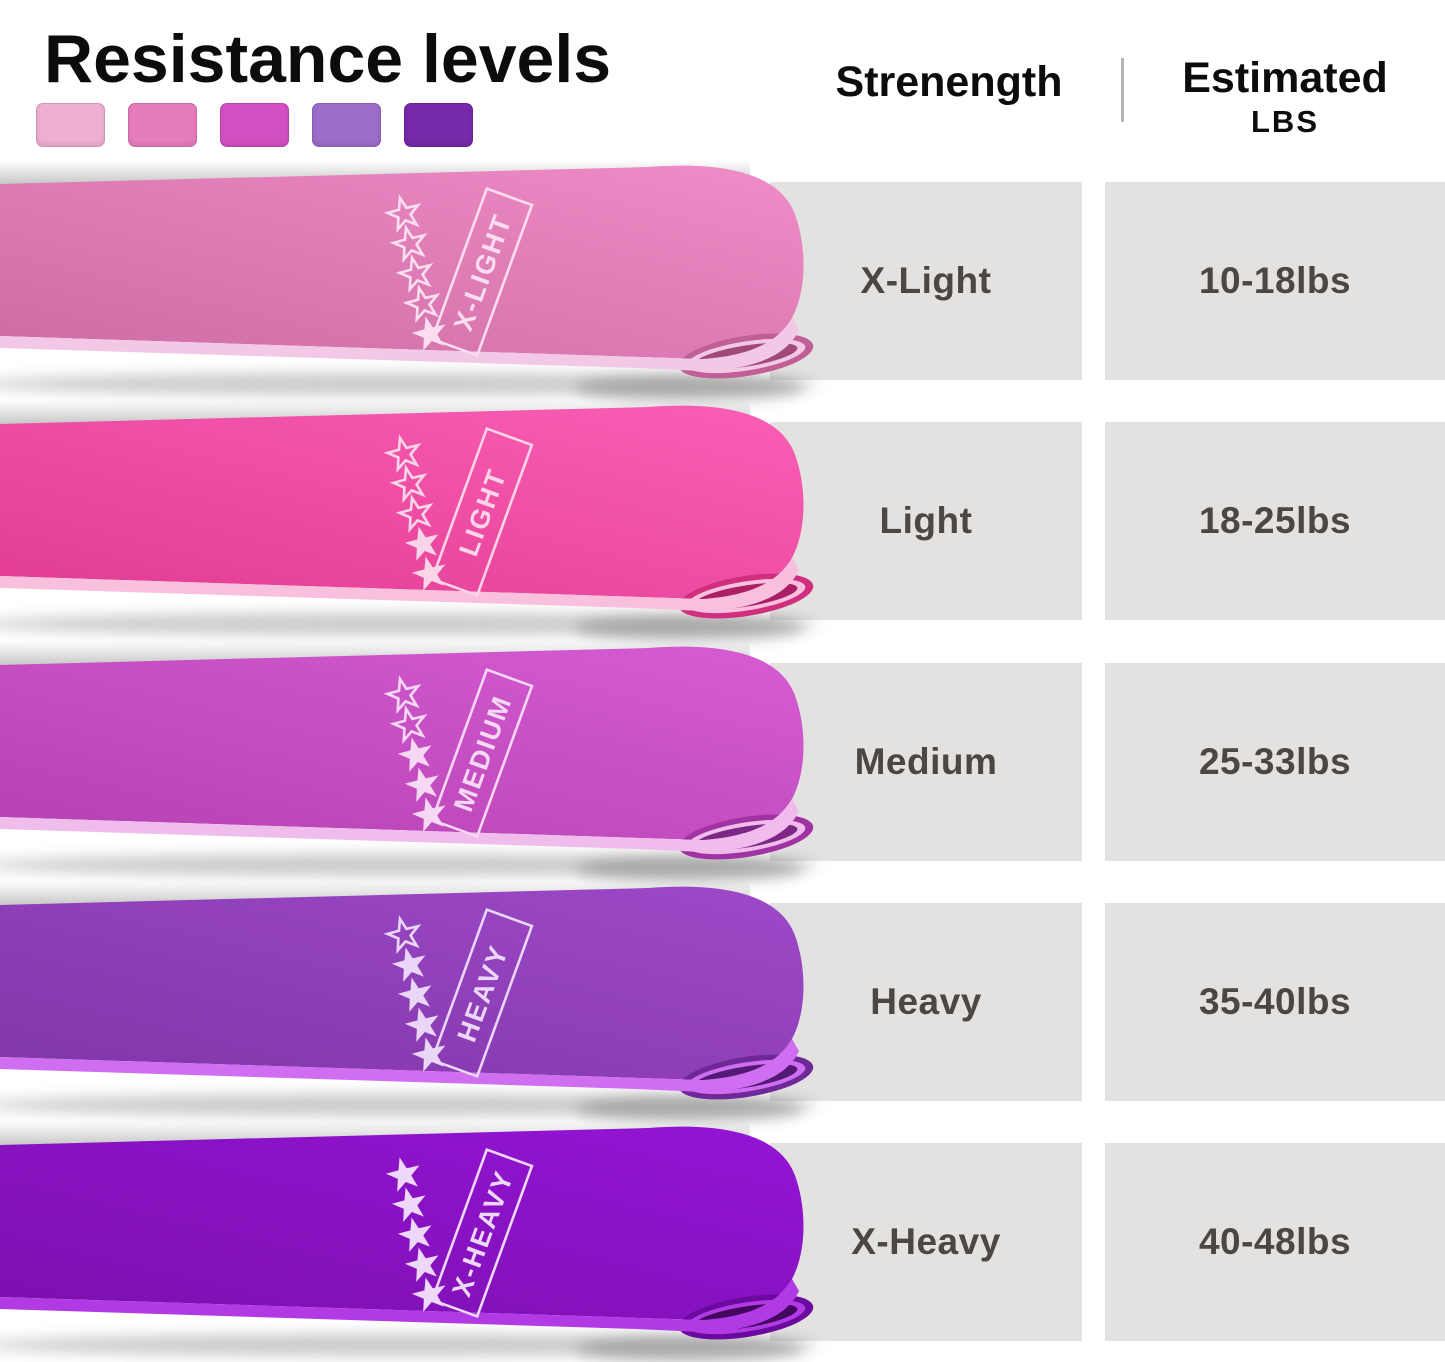 The width and height of the screenshot is (1445, 1362). I want to click on column-header-estimated: Estimated, so click(1285, 78).